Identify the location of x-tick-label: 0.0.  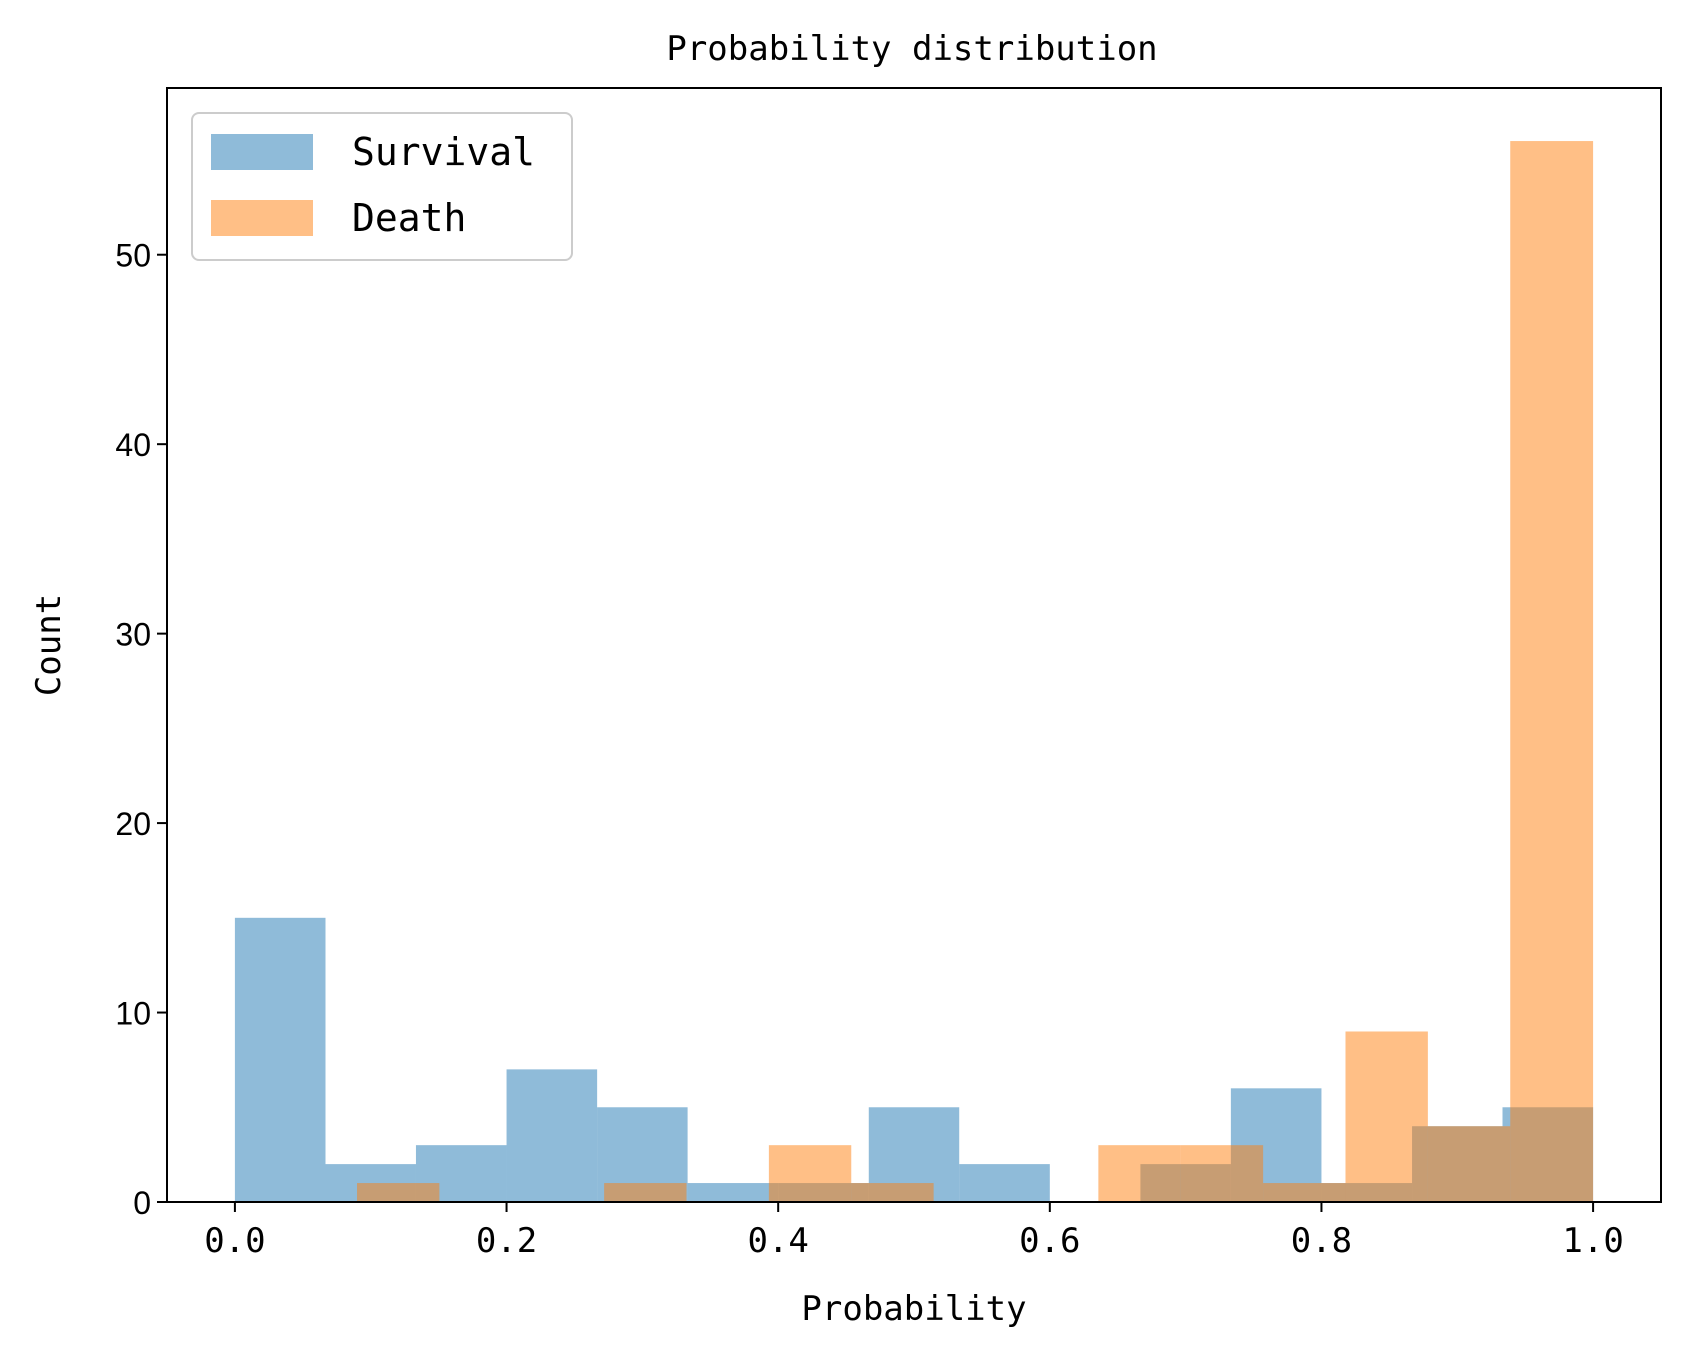
(234, 1241).